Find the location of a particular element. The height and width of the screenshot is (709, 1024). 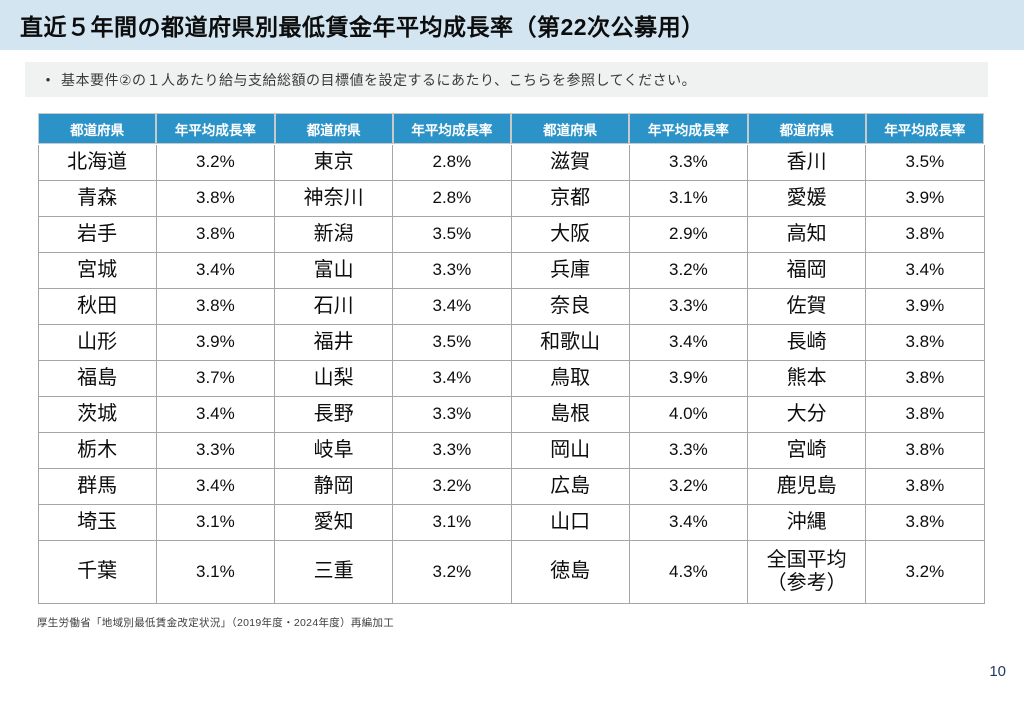

prefecture-cell: 大阪 is located at coordinates (570, 234).